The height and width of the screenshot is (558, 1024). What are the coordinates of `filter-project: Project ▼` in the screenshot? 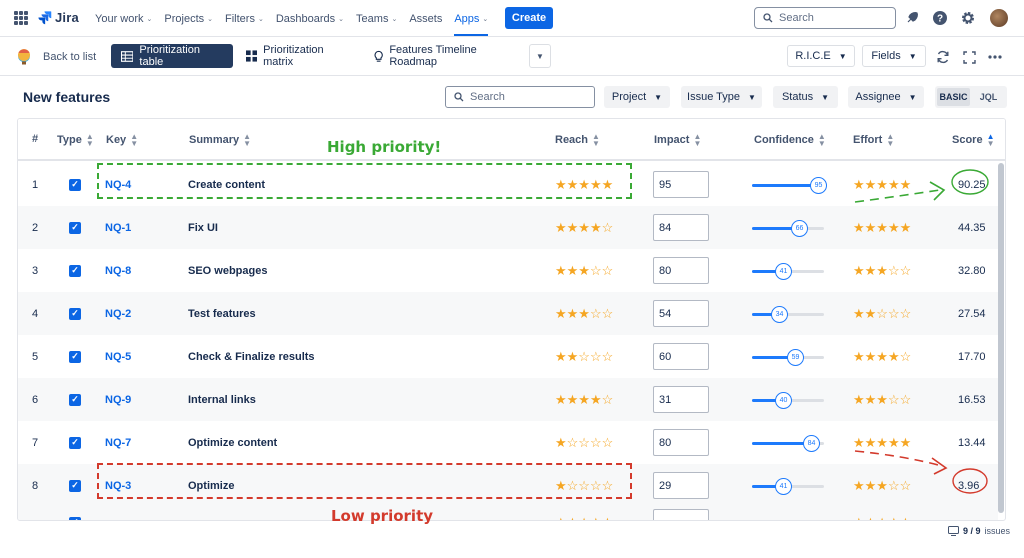 It's located at (637, 97).